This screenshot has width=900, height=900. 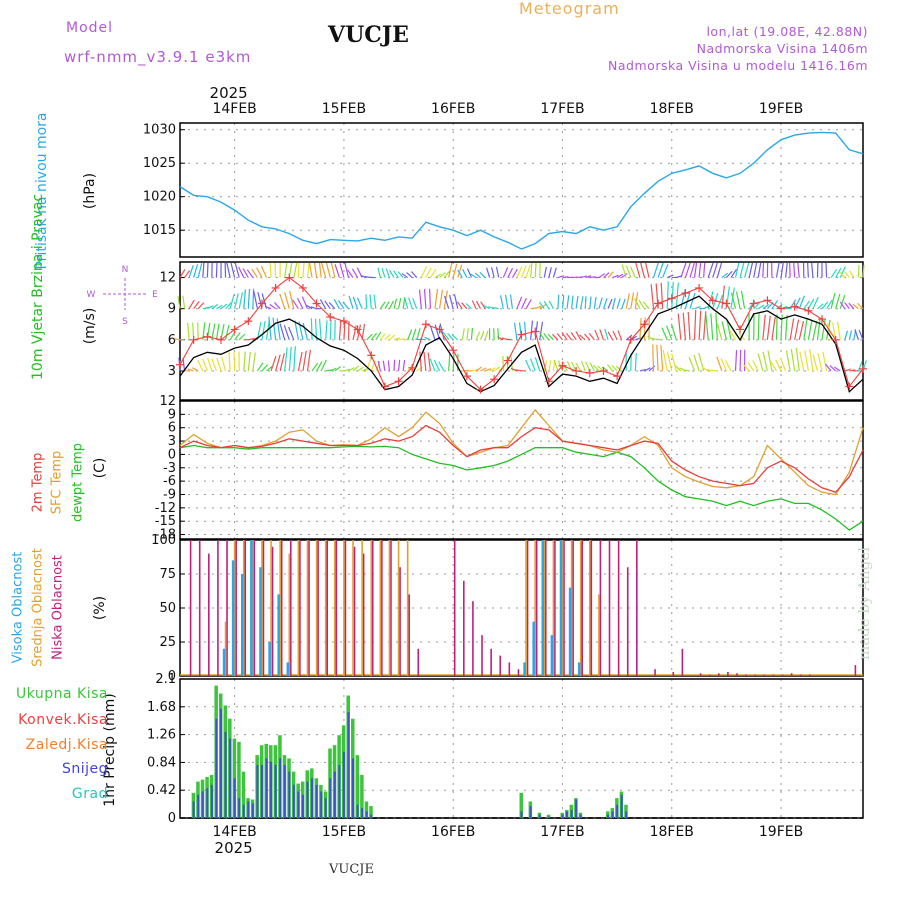 What do you see at coordinates (100, 468) in the screenshot?
I see `temp-unit: (C)` at bounding box center [100, 468].